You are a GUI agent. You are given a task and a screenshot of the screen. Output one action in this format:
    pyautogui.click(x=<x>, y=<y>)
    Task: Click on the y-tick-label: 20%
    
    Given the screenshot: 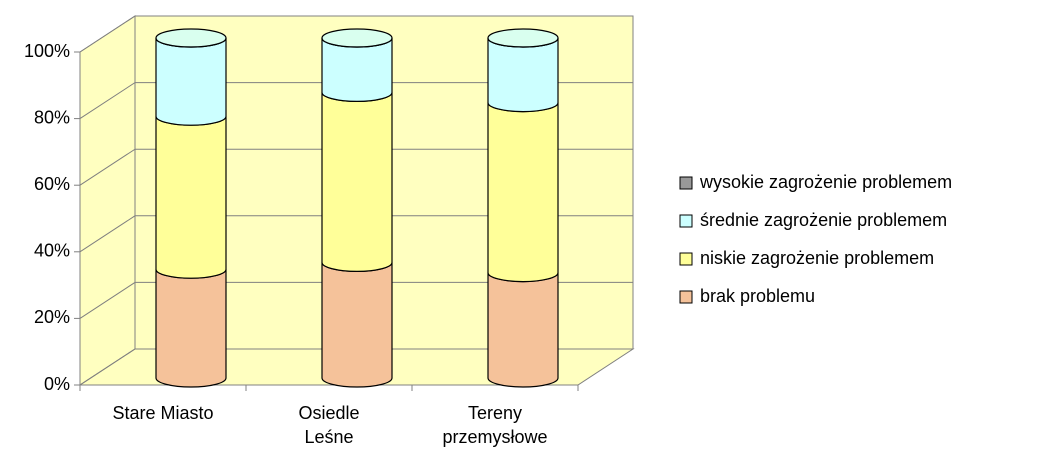 What is the action you would take?
    pyautogui.click(x=52, y=317)
    